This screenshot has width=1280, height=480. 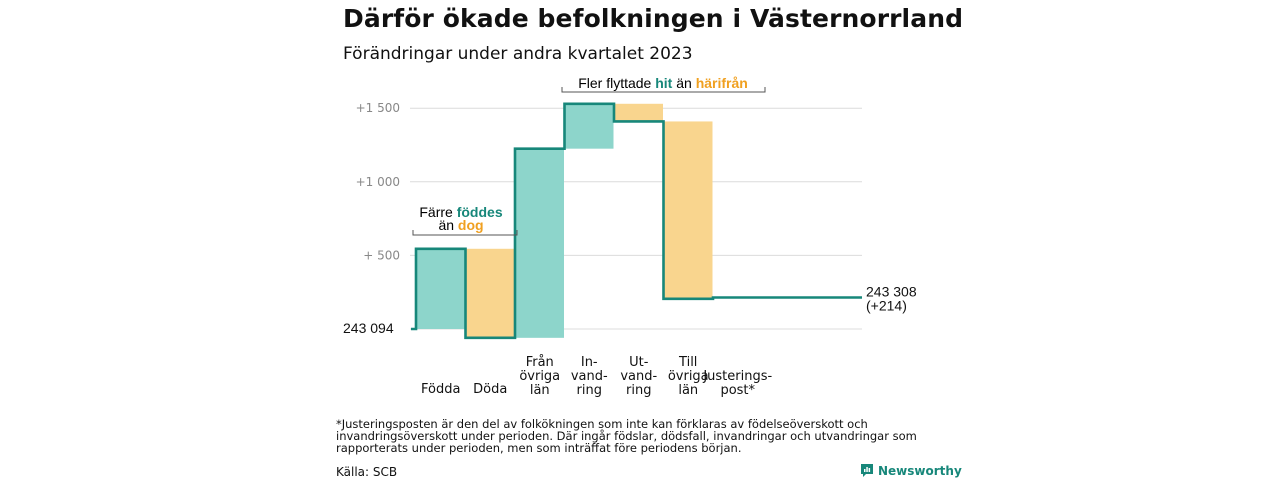 What do you see at coordinates (589, 362) in the screenshot?
I see `x-category-label: In-` at bounding box center [589, 362].